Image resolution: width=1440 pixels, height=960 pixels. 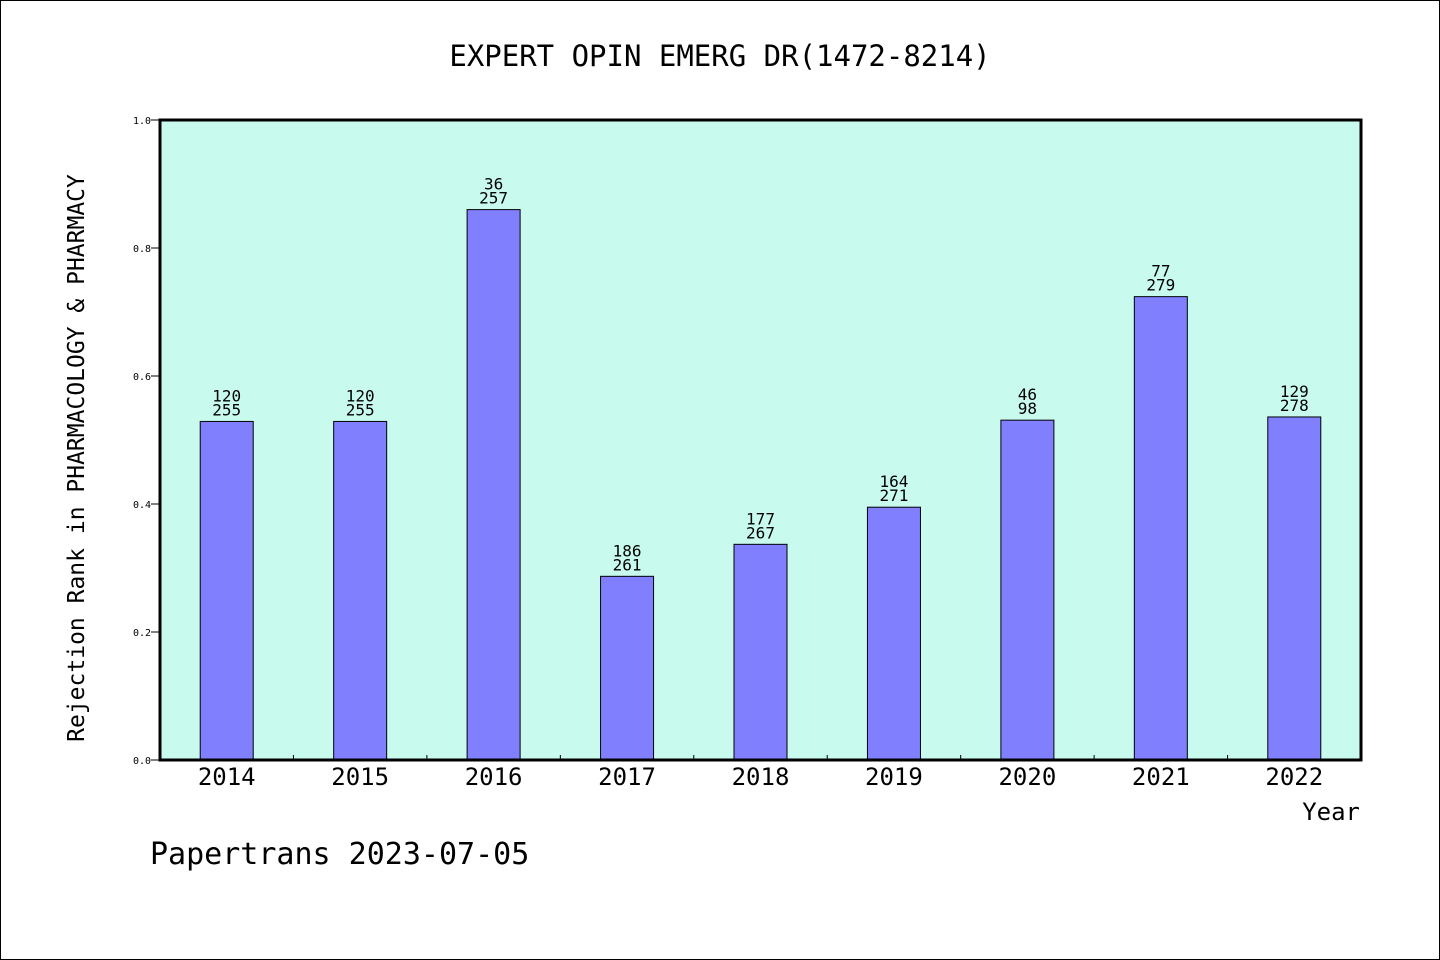 I want to click on y-tick-label: 0.0, so click(x=142, y=761).